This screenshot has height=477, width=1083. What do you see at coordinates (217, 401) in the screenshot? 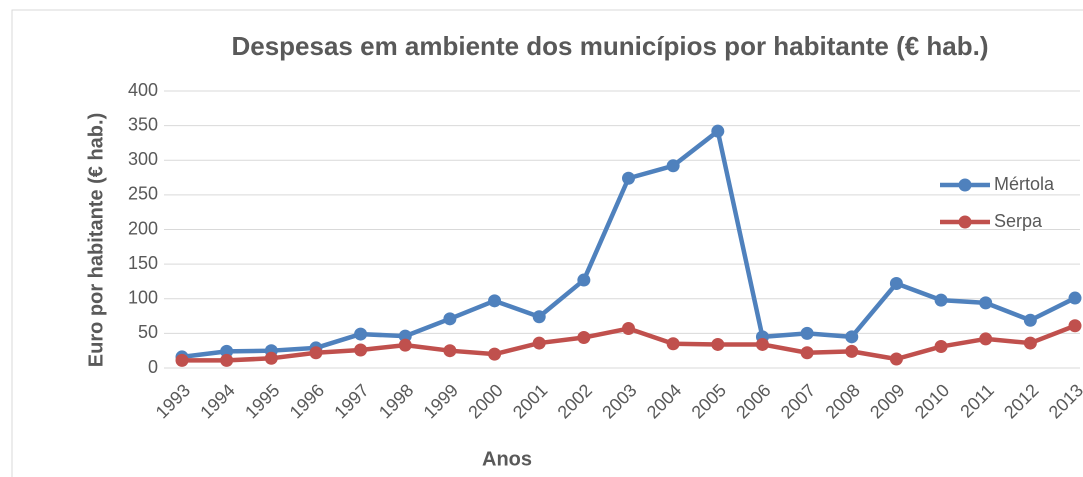
I see `x-tick-label: 1994` at bounding box center [217, 401].